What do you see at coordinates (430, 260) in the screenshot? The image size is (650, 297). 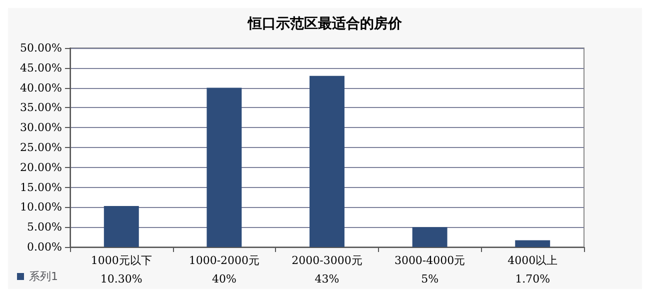 I see `x-tick-label: 3000-4000元` at bounding box center [430, 260].